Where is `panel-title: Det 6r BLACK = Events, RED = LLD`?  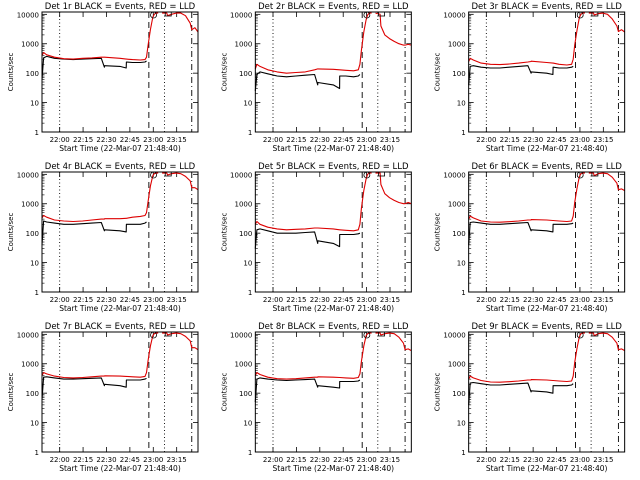 panel-title: Det 6r BLACK = Events, RED = LLD is located at coordinates (546, 167).